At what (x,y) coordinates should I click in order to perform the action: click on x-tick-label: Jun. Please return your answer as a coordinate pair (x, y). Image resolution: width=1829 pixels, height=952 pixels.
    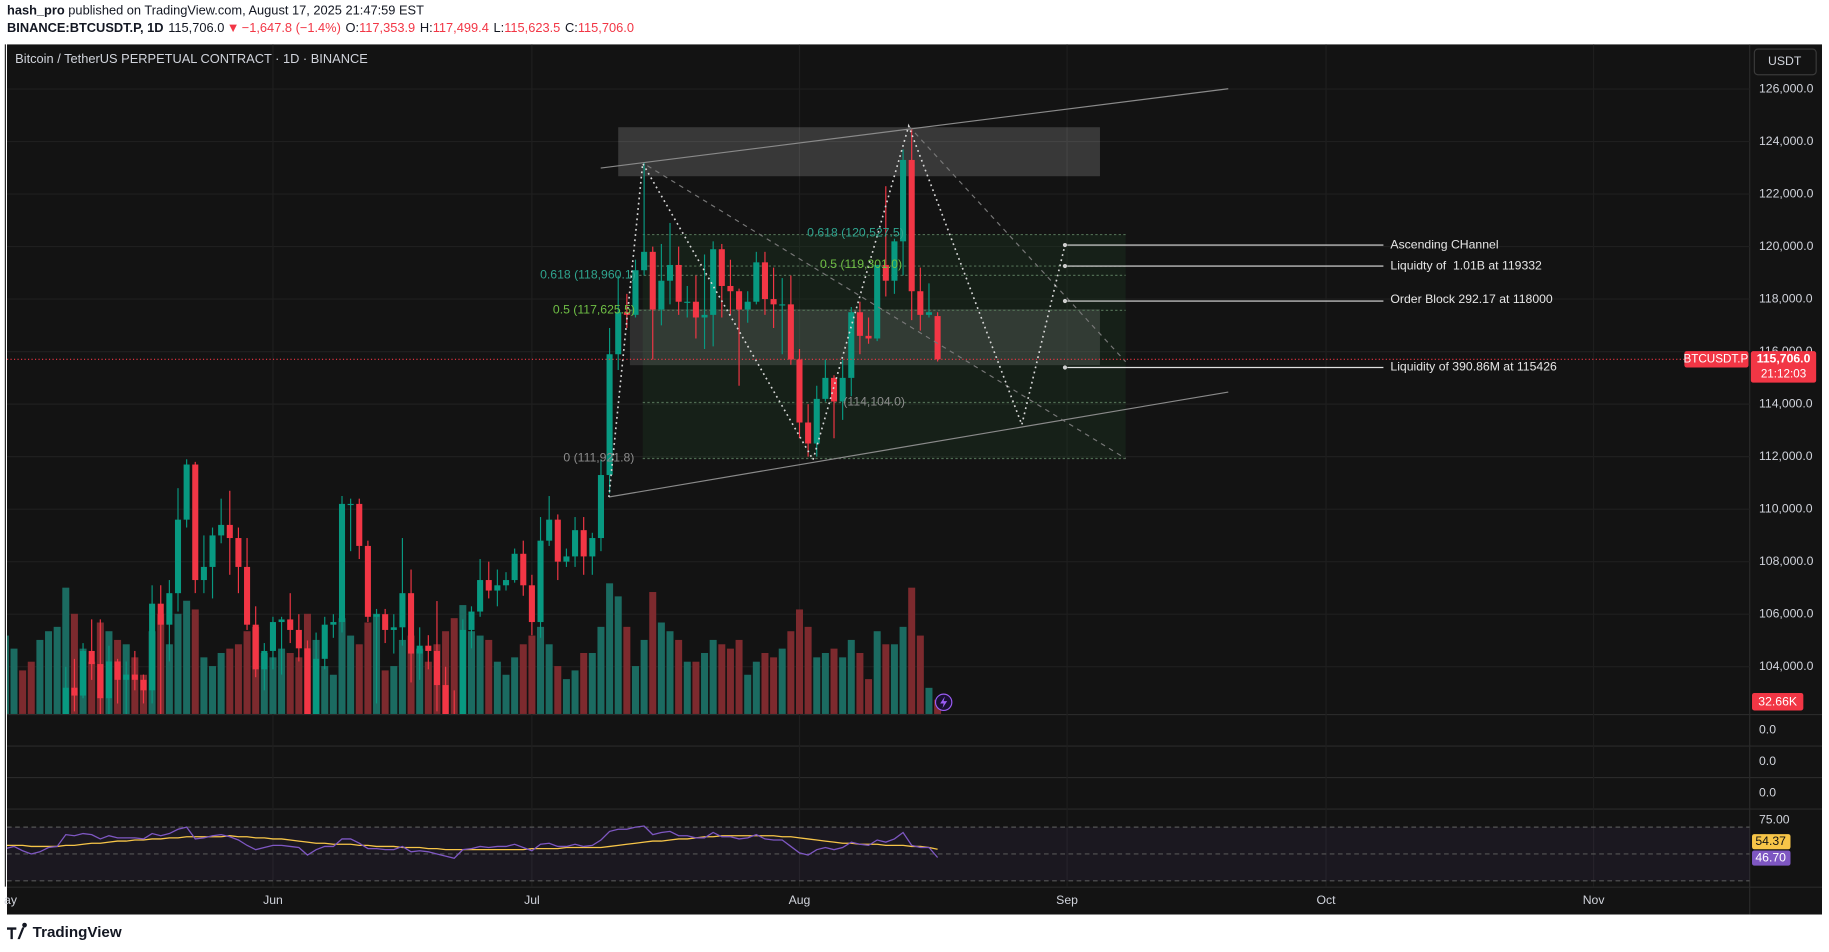
    Looking at the image, I should click on (273, 900).